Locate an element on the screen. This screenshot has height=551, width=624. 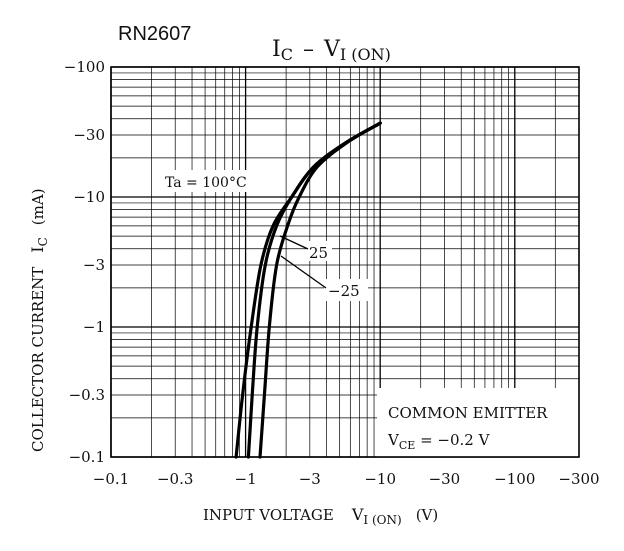
ta-label: Ta = 100°C is located at coordinates (206, 183).